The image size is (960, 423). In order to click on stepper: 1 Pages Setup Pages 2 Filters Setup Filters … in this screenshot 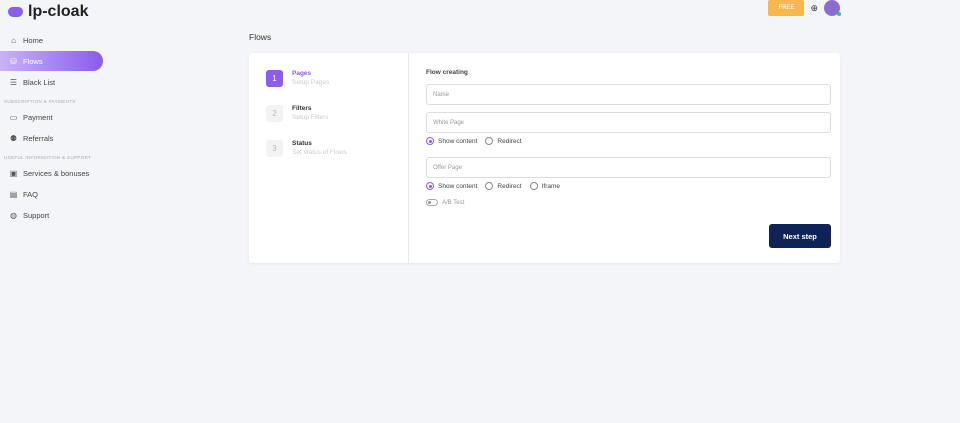, I will do `click(329, 158)`.